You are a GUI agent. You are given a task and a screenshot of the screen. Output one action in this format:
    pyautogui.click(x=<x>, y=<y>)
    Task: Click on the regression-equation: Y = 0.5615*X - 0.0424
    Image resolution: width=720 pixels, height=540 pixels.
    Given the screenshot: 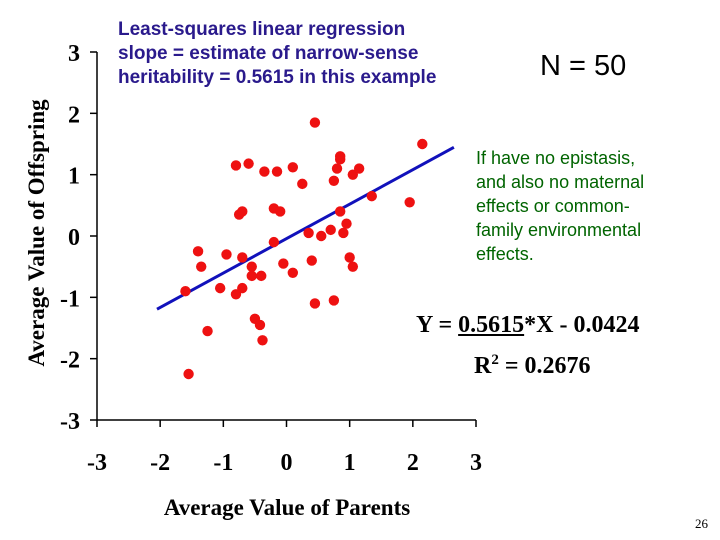 What is the action you would take?
    pyautogui.click(x=527, y=325)
    